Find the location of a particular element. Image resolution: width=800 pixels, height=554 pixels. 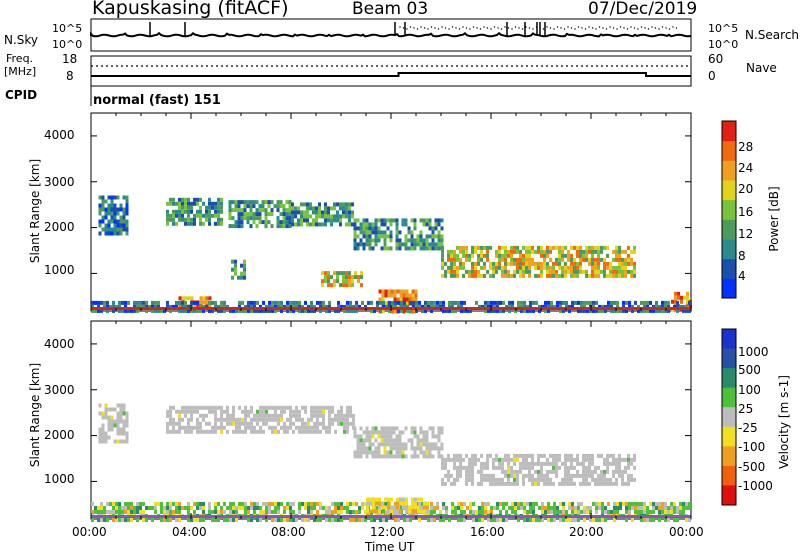

noise-left-tick-top: 10^5 is located at coordinates (67, 28).